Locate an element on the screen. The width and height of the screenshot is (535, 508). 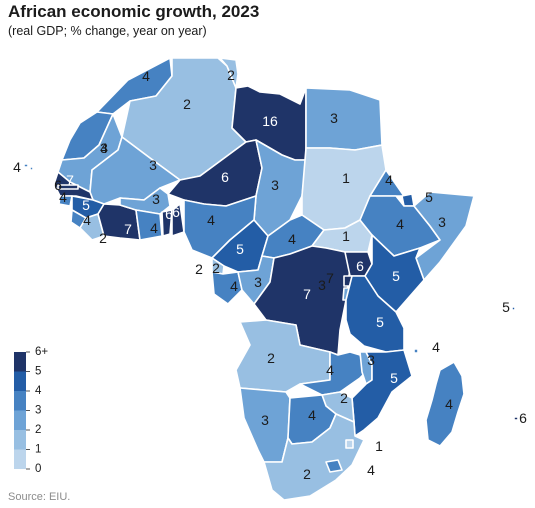
legend-tick-label: 0 is located at coordinates (38, 469).